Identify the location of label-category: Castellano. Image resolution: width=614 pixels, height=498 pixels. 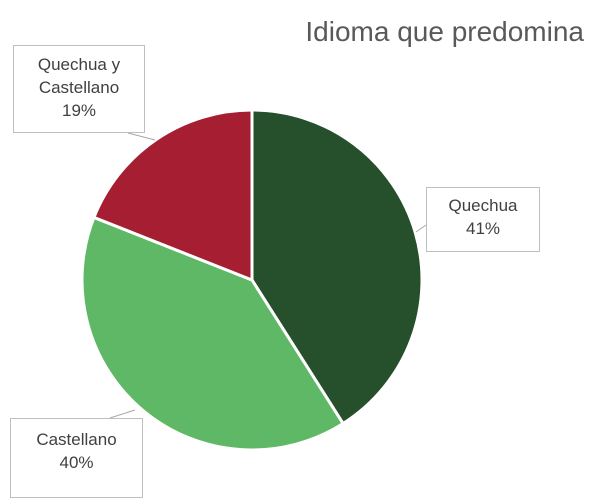
(76, 439).